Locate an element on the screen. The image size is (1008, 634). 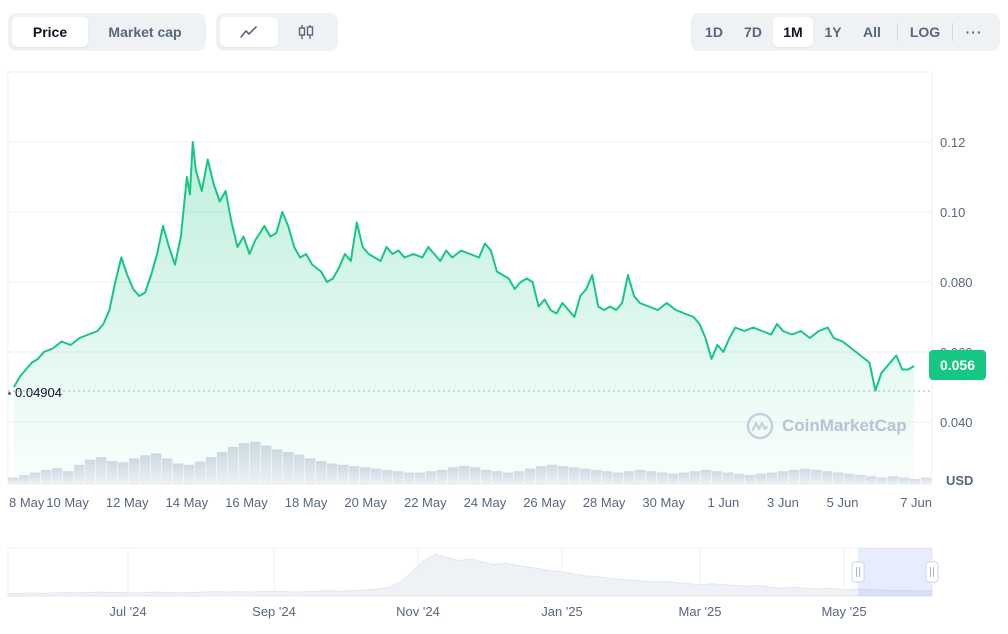
range-1m-button: 1M is located at coordinates (793, 32).